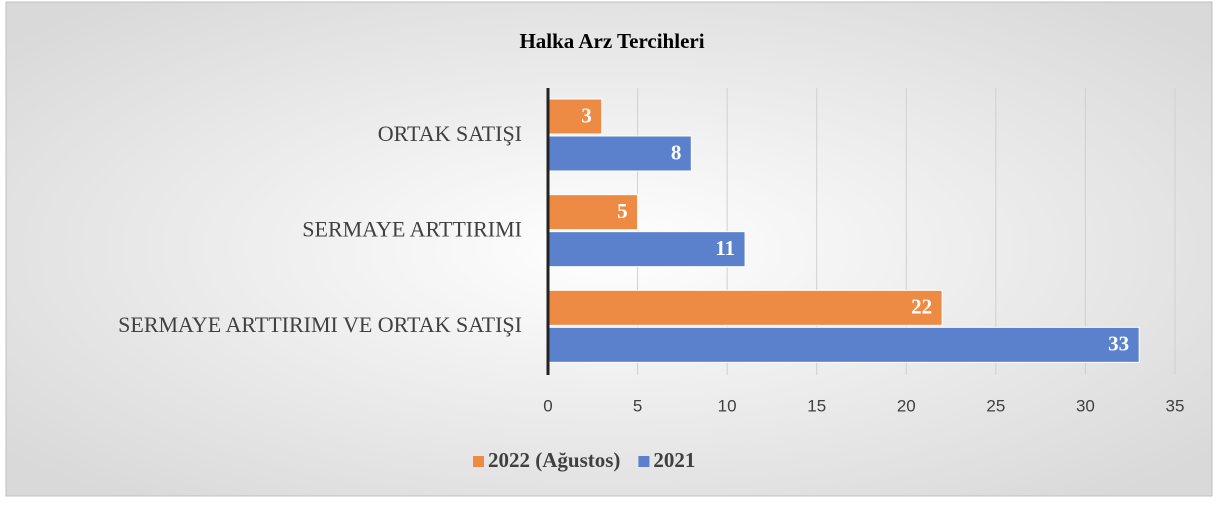 This screenshot has height=505, width=1217. Describe the element at coordinates (816, 405) in the screenshot. I see `x-tick-label: 15` at that location.